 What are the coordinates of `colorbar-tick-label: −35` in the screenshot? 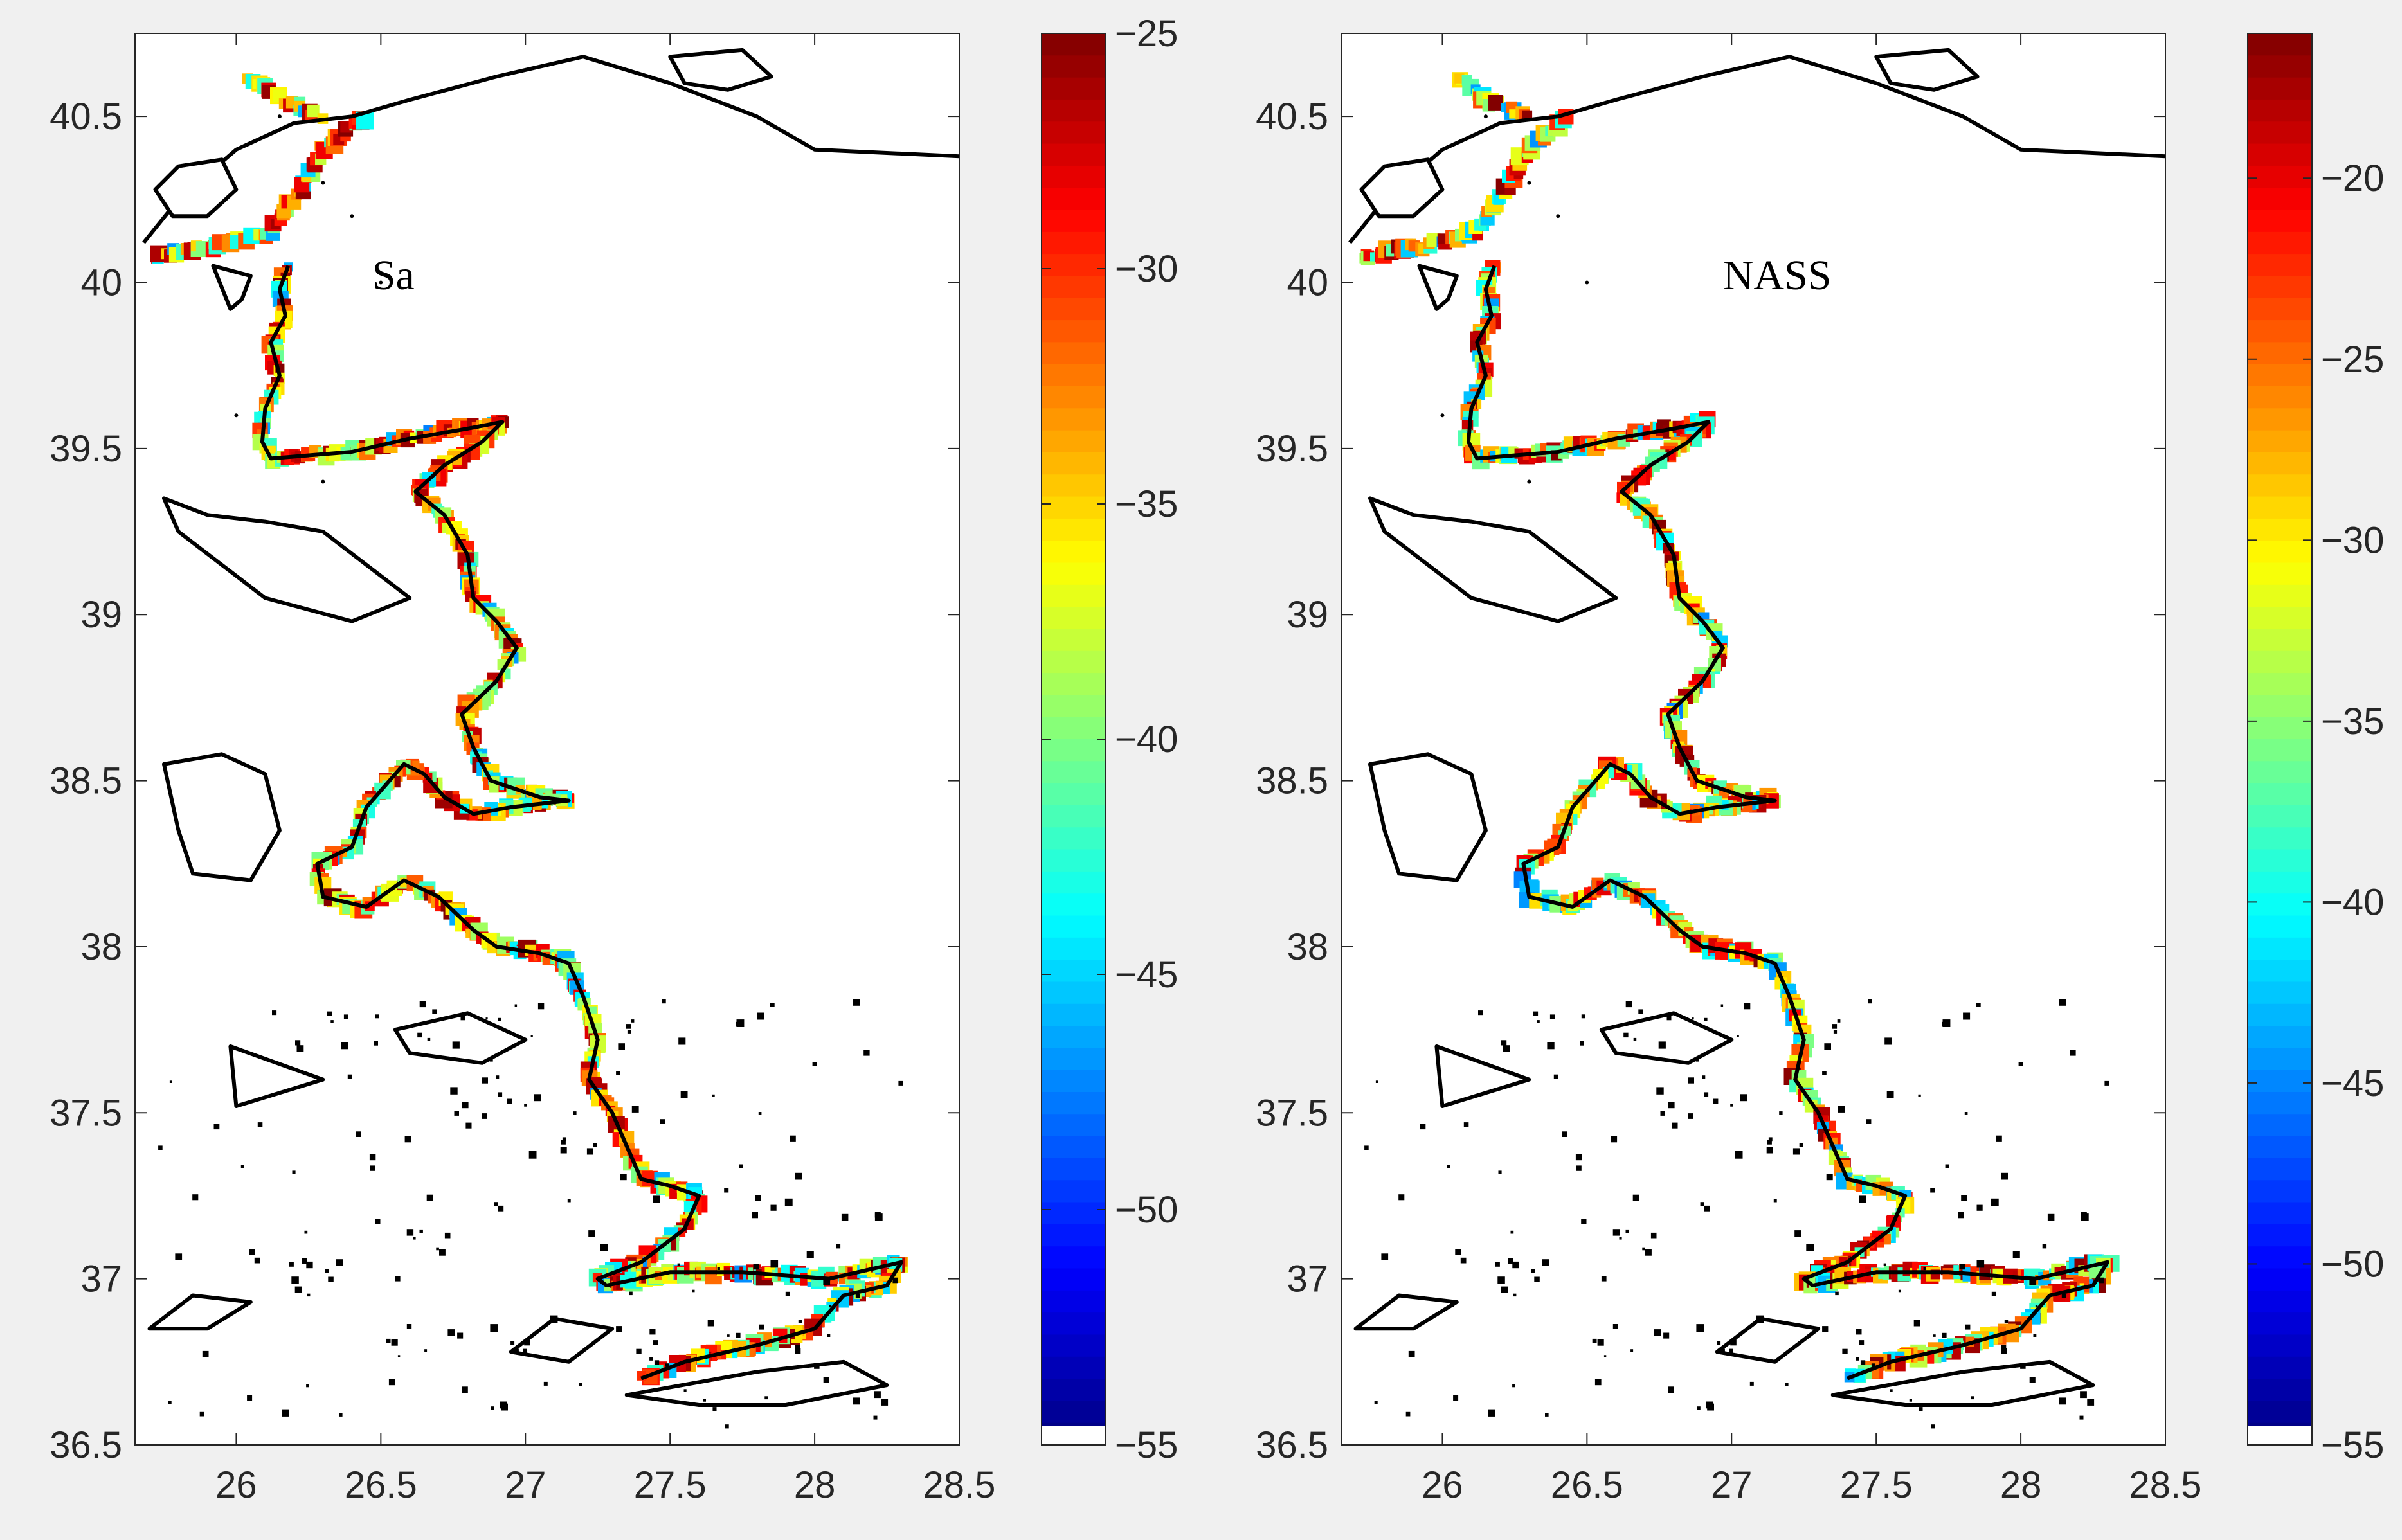 It's located at (1146, 504).